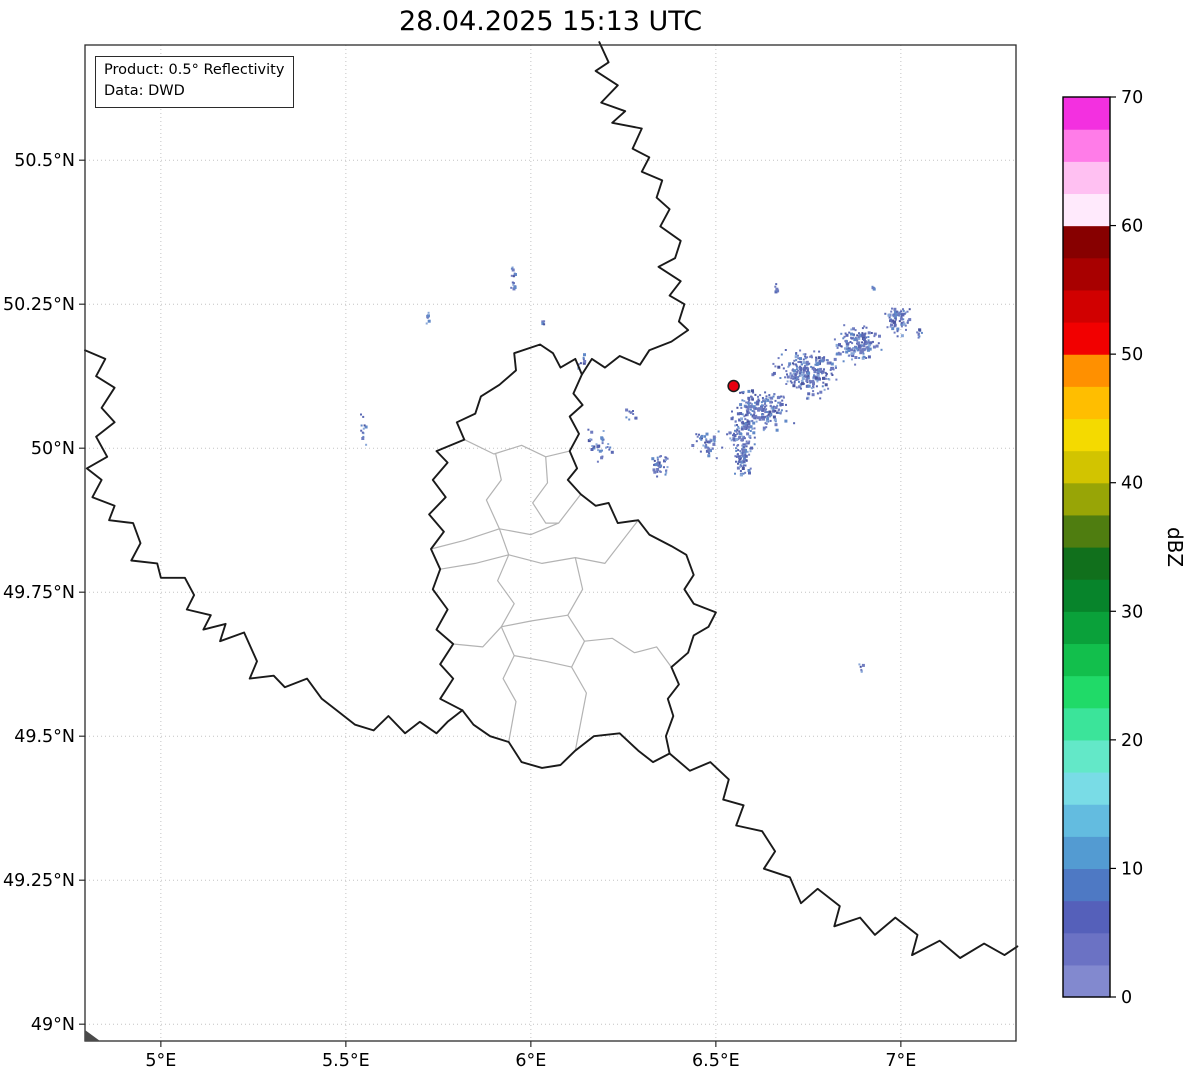  I want to click on y-tick-label: 49.75°N, so click(39, 593).